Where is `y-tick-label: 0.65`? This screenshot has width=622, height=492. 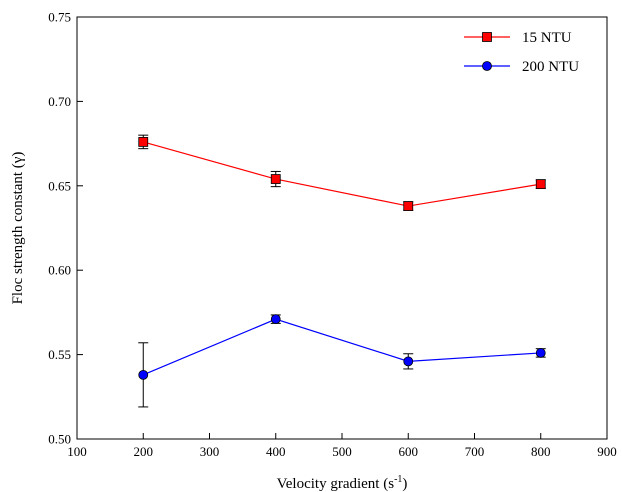 y-tick-label: 0.65 is located at coordinates (59, 185).